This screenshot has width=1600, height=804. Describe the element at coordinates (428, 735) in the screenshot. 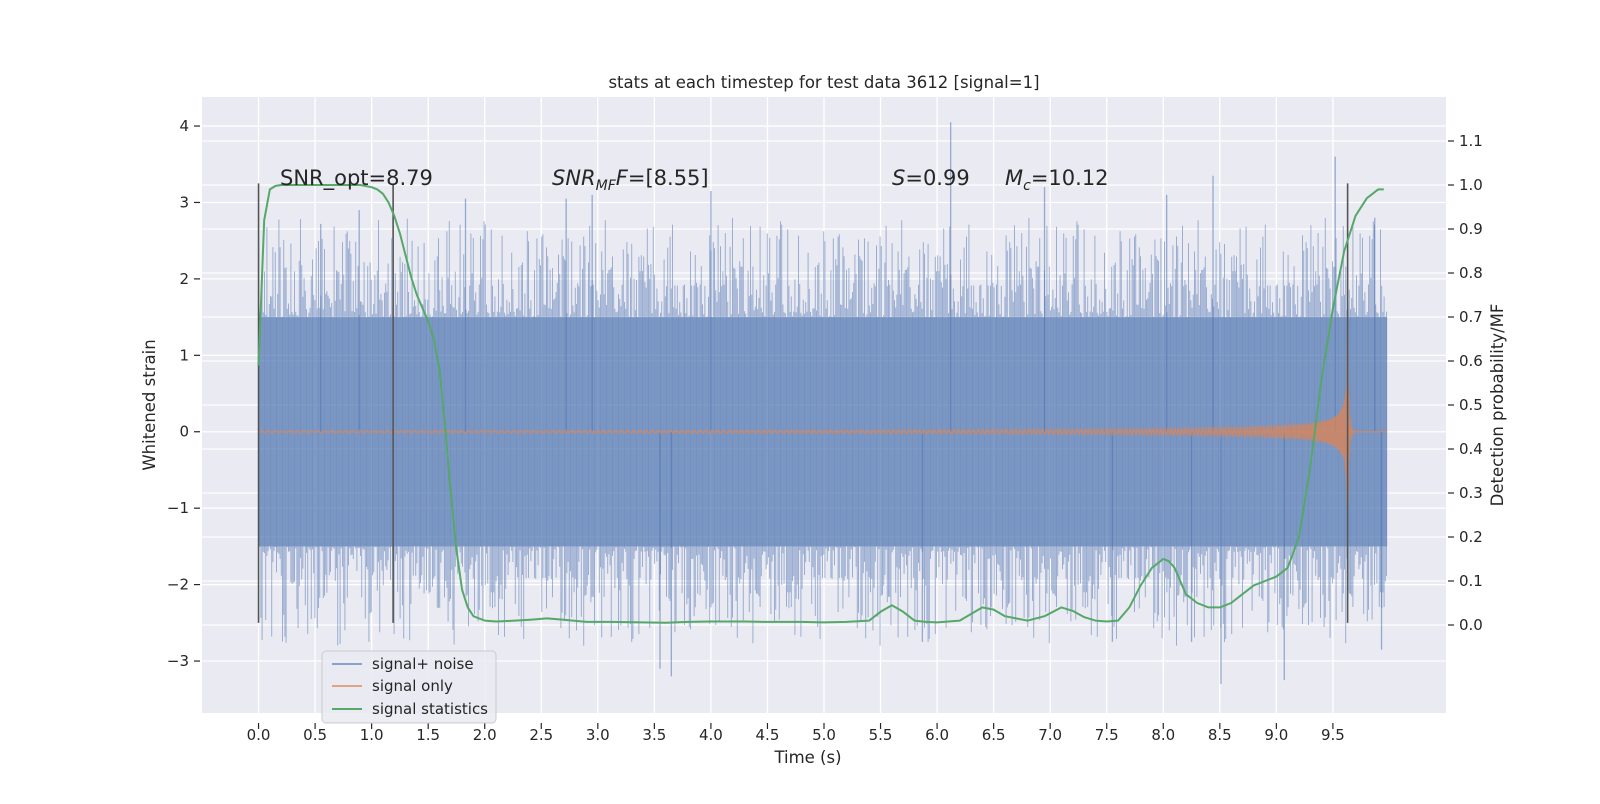

I see `x-tick-label: 1.5` at that location.